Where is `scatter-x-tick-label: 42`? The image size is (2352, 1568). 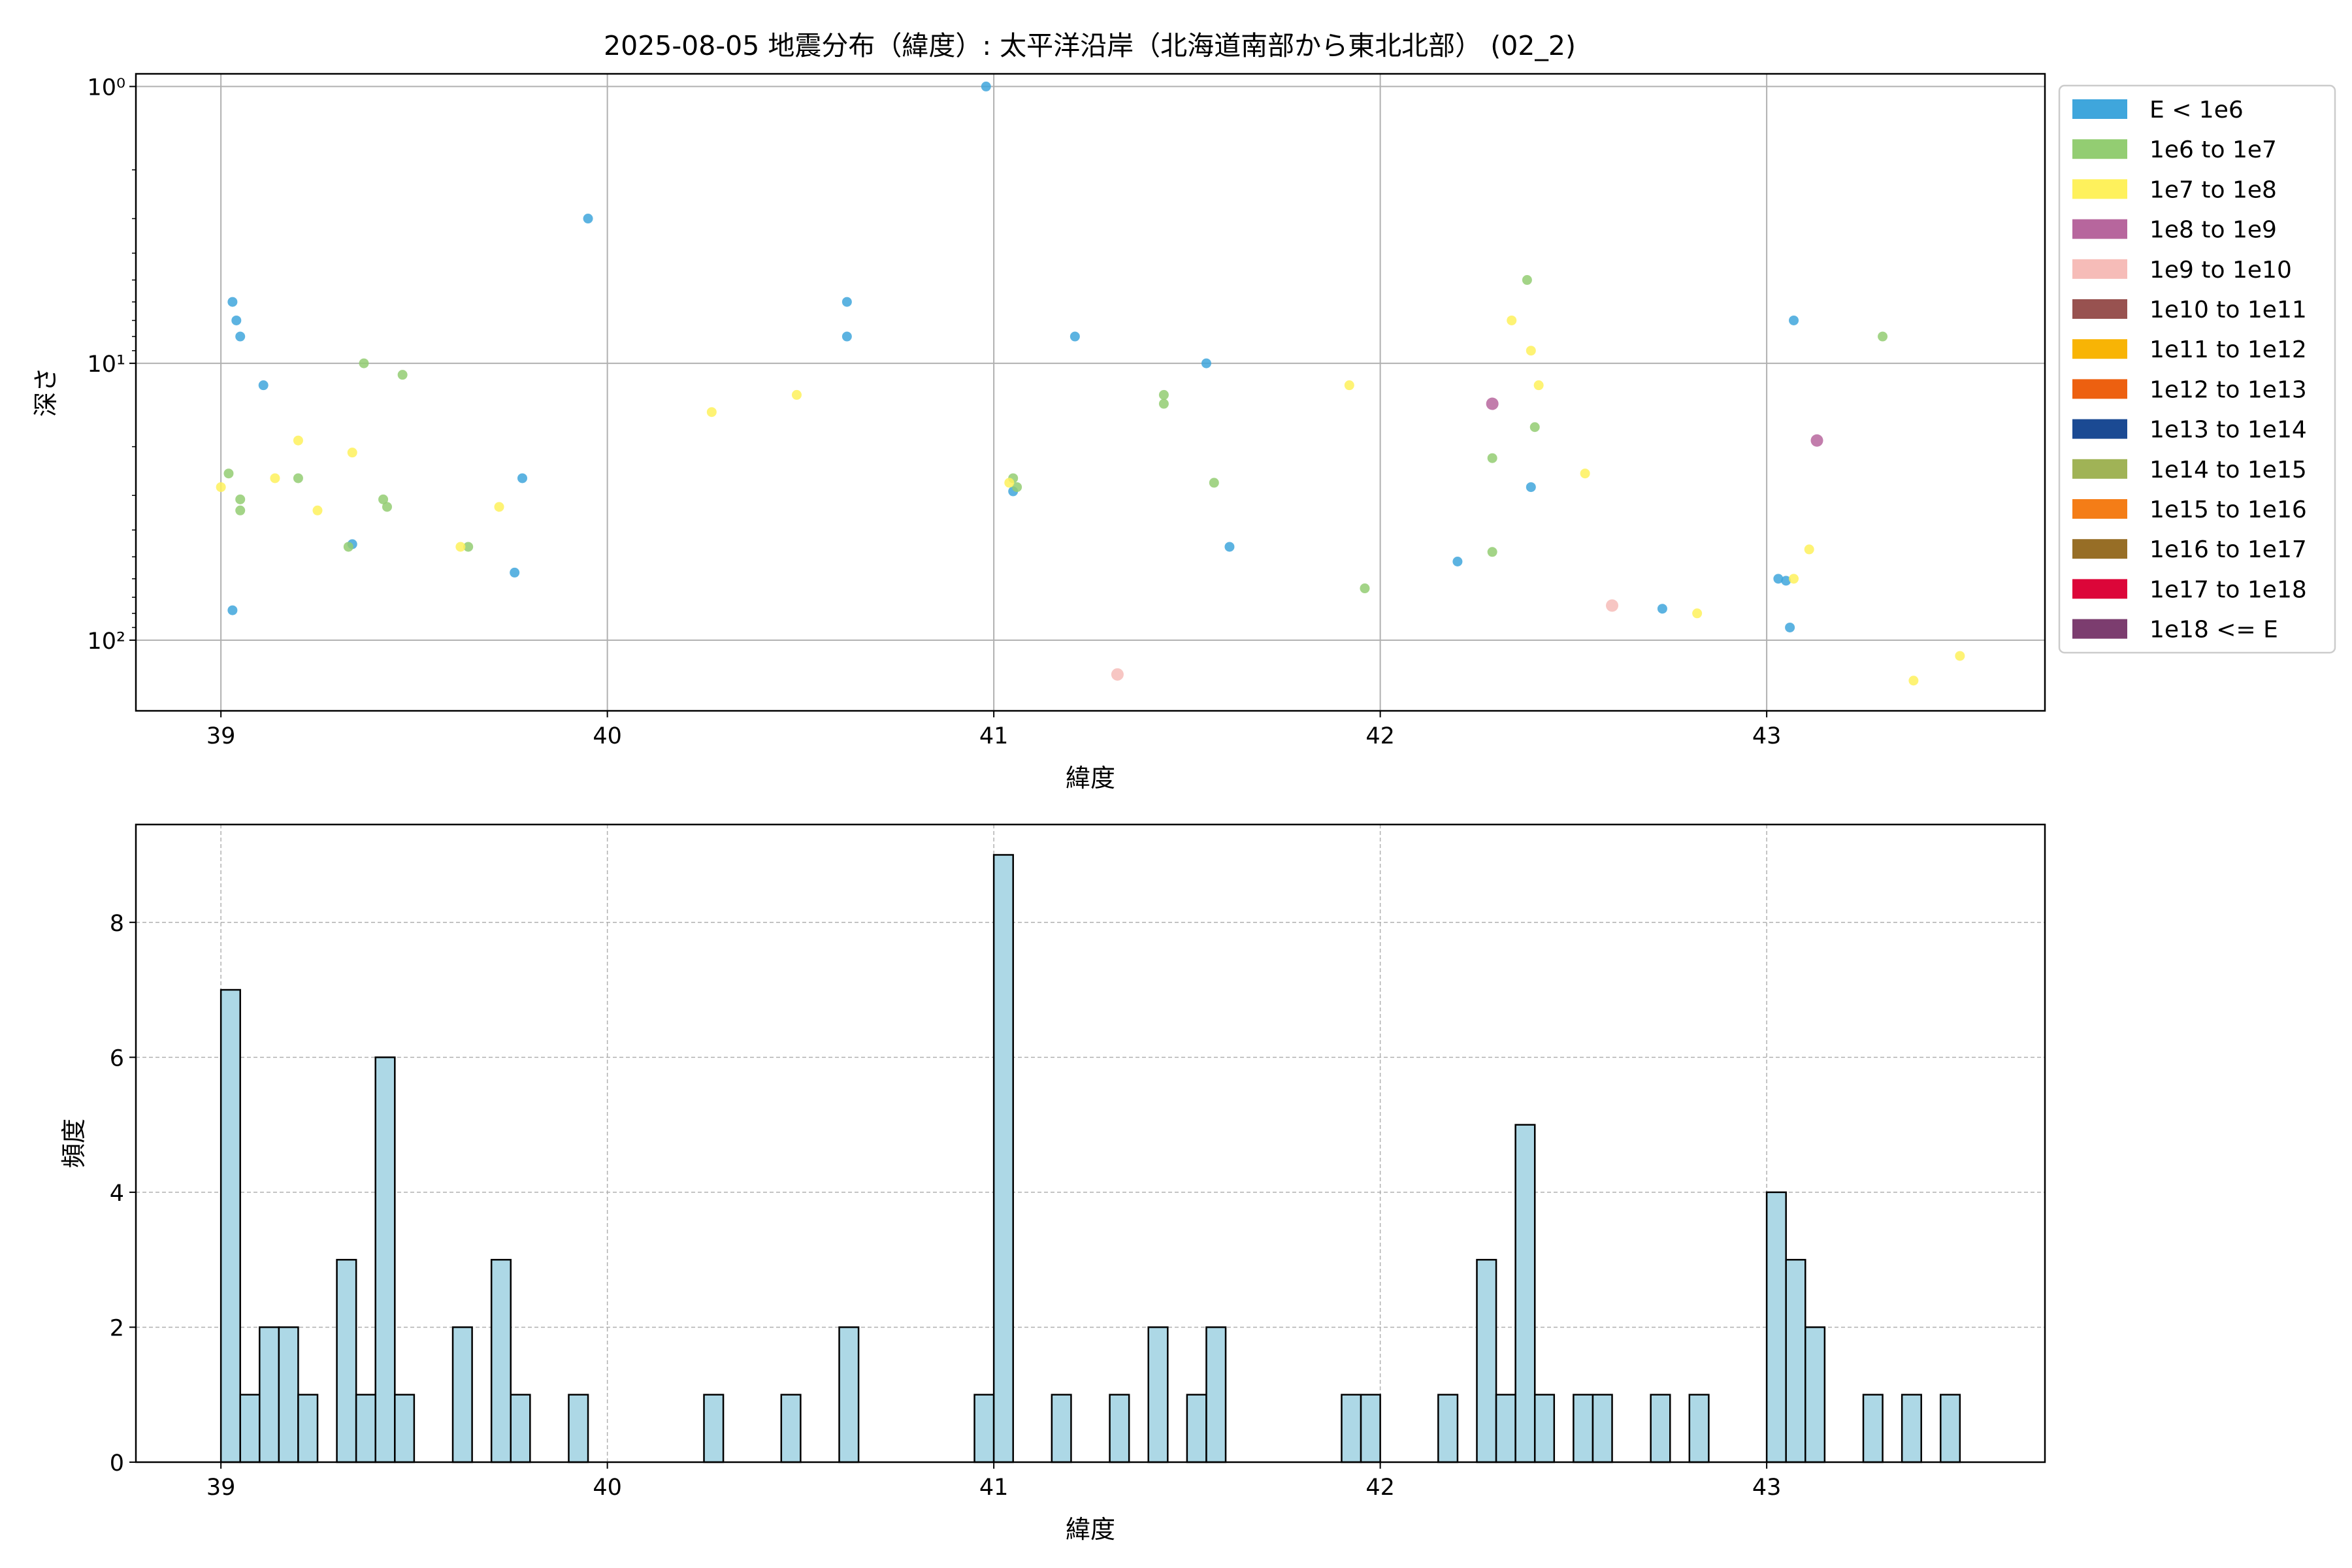
scatter-x-tick-label: 42 is located at coordinates (1380, 736).